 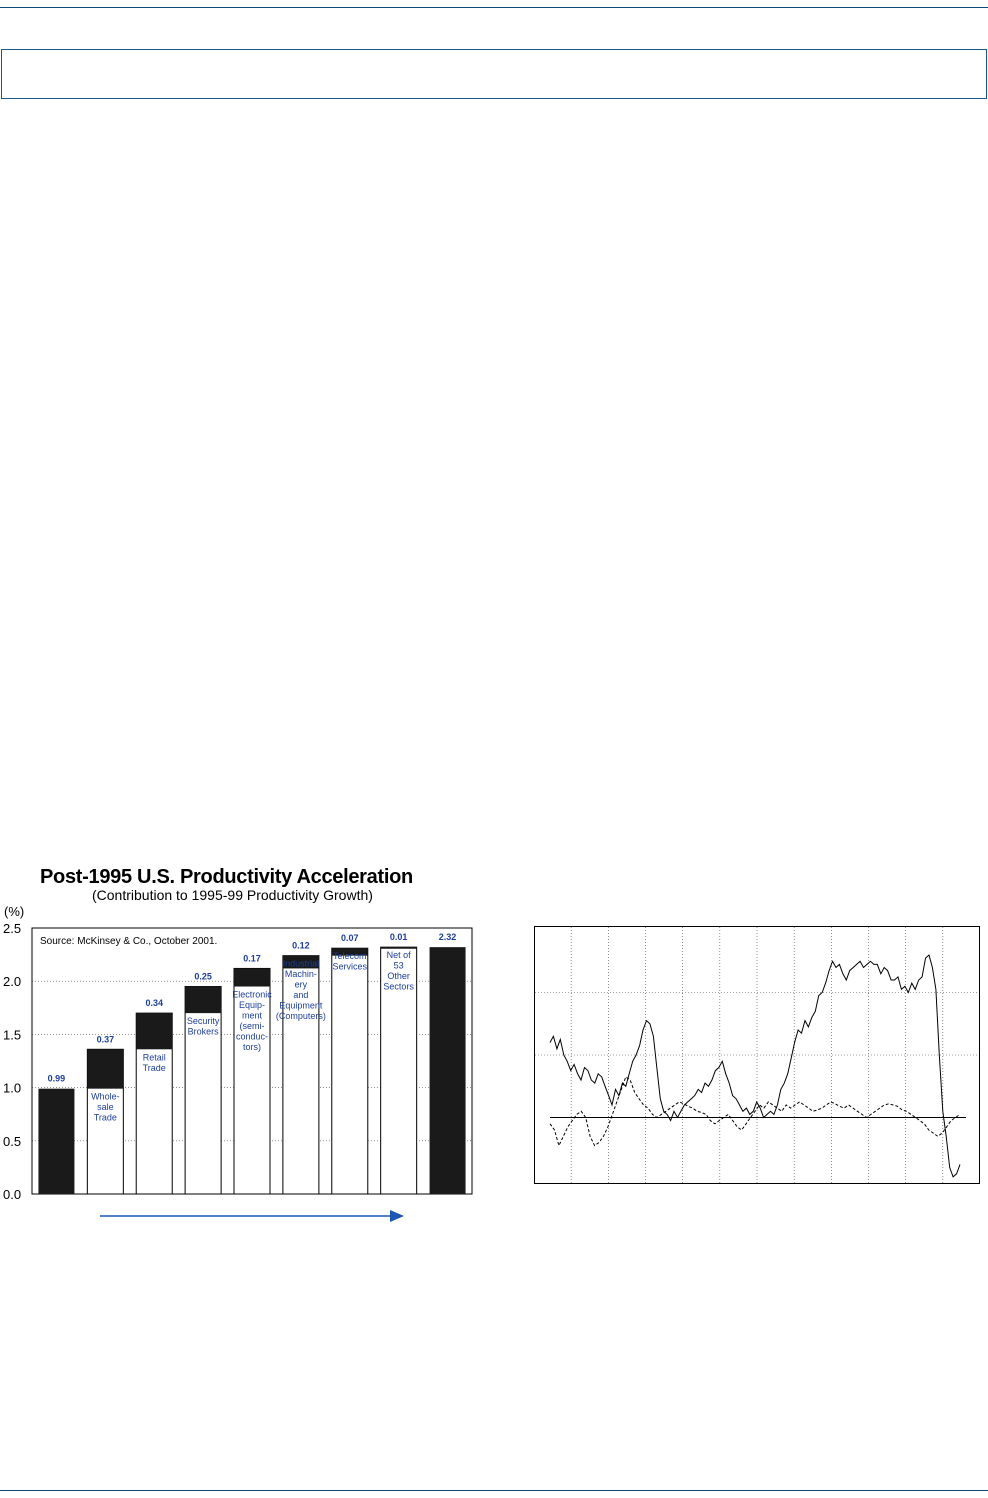 What do you see at coordinates (154, 1003) in the screenshot?
I see `bar-value-label: 0.34` at bounding box center [154, 1003].